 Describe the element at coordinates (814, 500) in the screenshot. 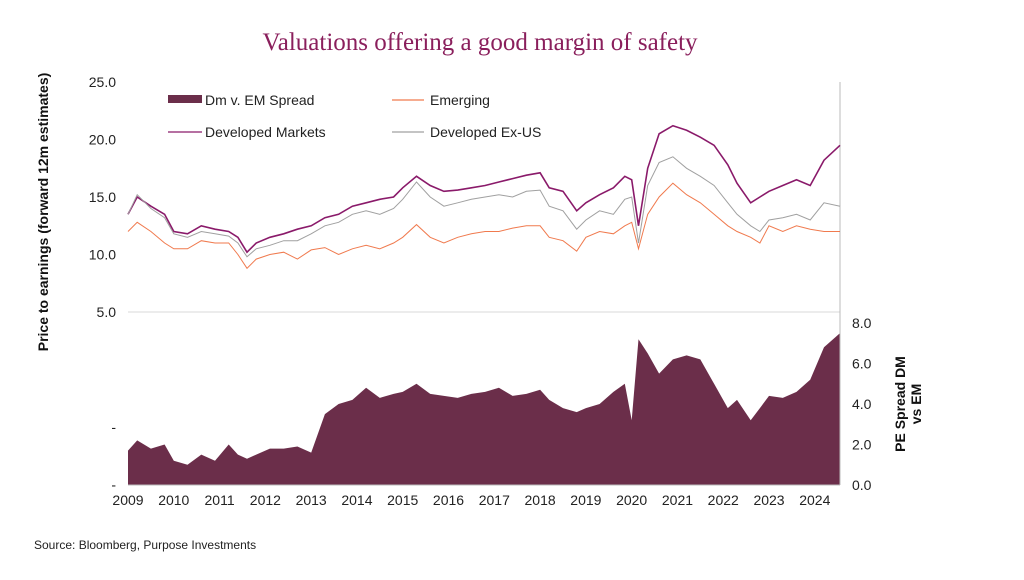

I see `x-tick-label: 2024` at that location.